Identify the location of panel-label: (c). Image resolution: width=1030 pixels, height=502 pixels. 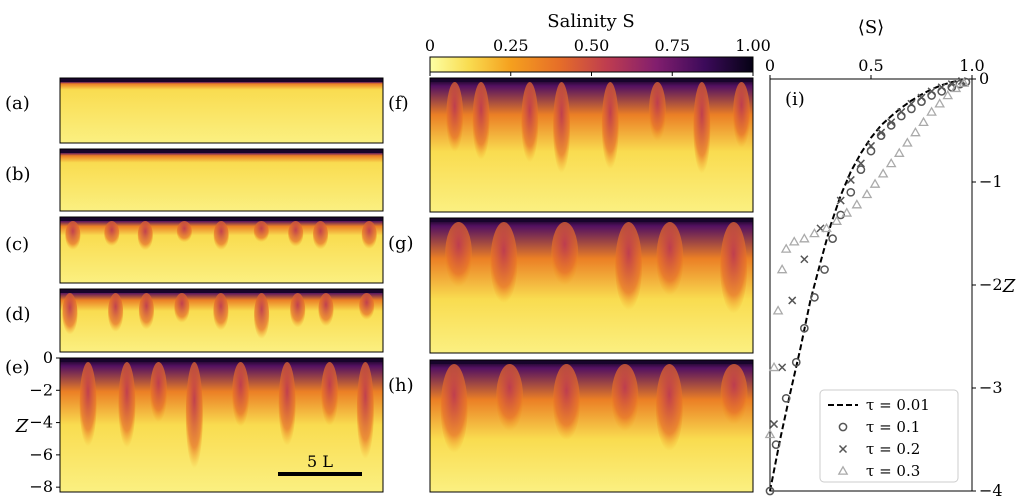
(17, 244).